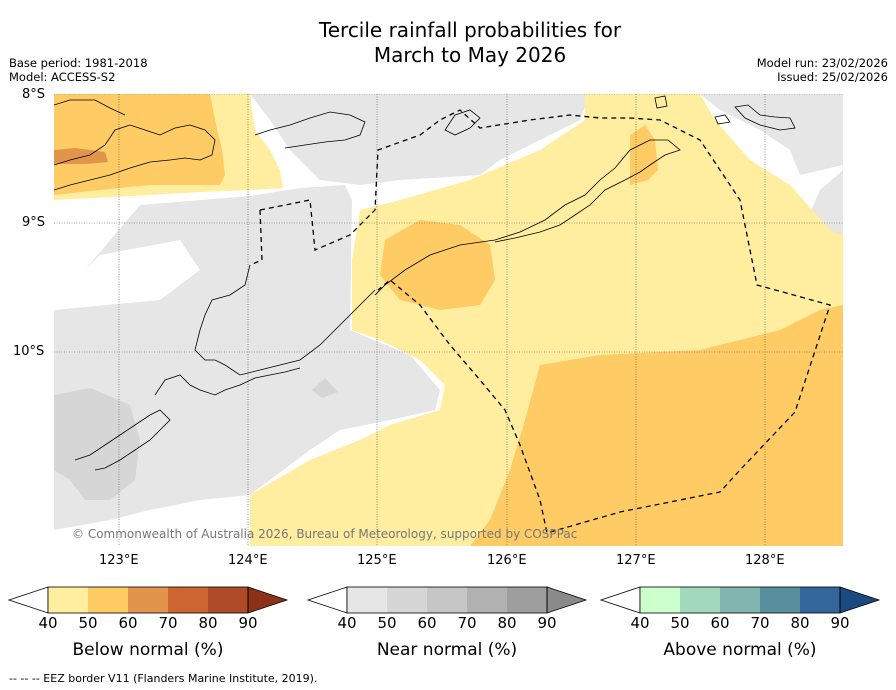 The image size is (896, 690). Describe the element at coordinates (656, 425) in the screenshot. I see `below-normal-50-60-south` at that location.